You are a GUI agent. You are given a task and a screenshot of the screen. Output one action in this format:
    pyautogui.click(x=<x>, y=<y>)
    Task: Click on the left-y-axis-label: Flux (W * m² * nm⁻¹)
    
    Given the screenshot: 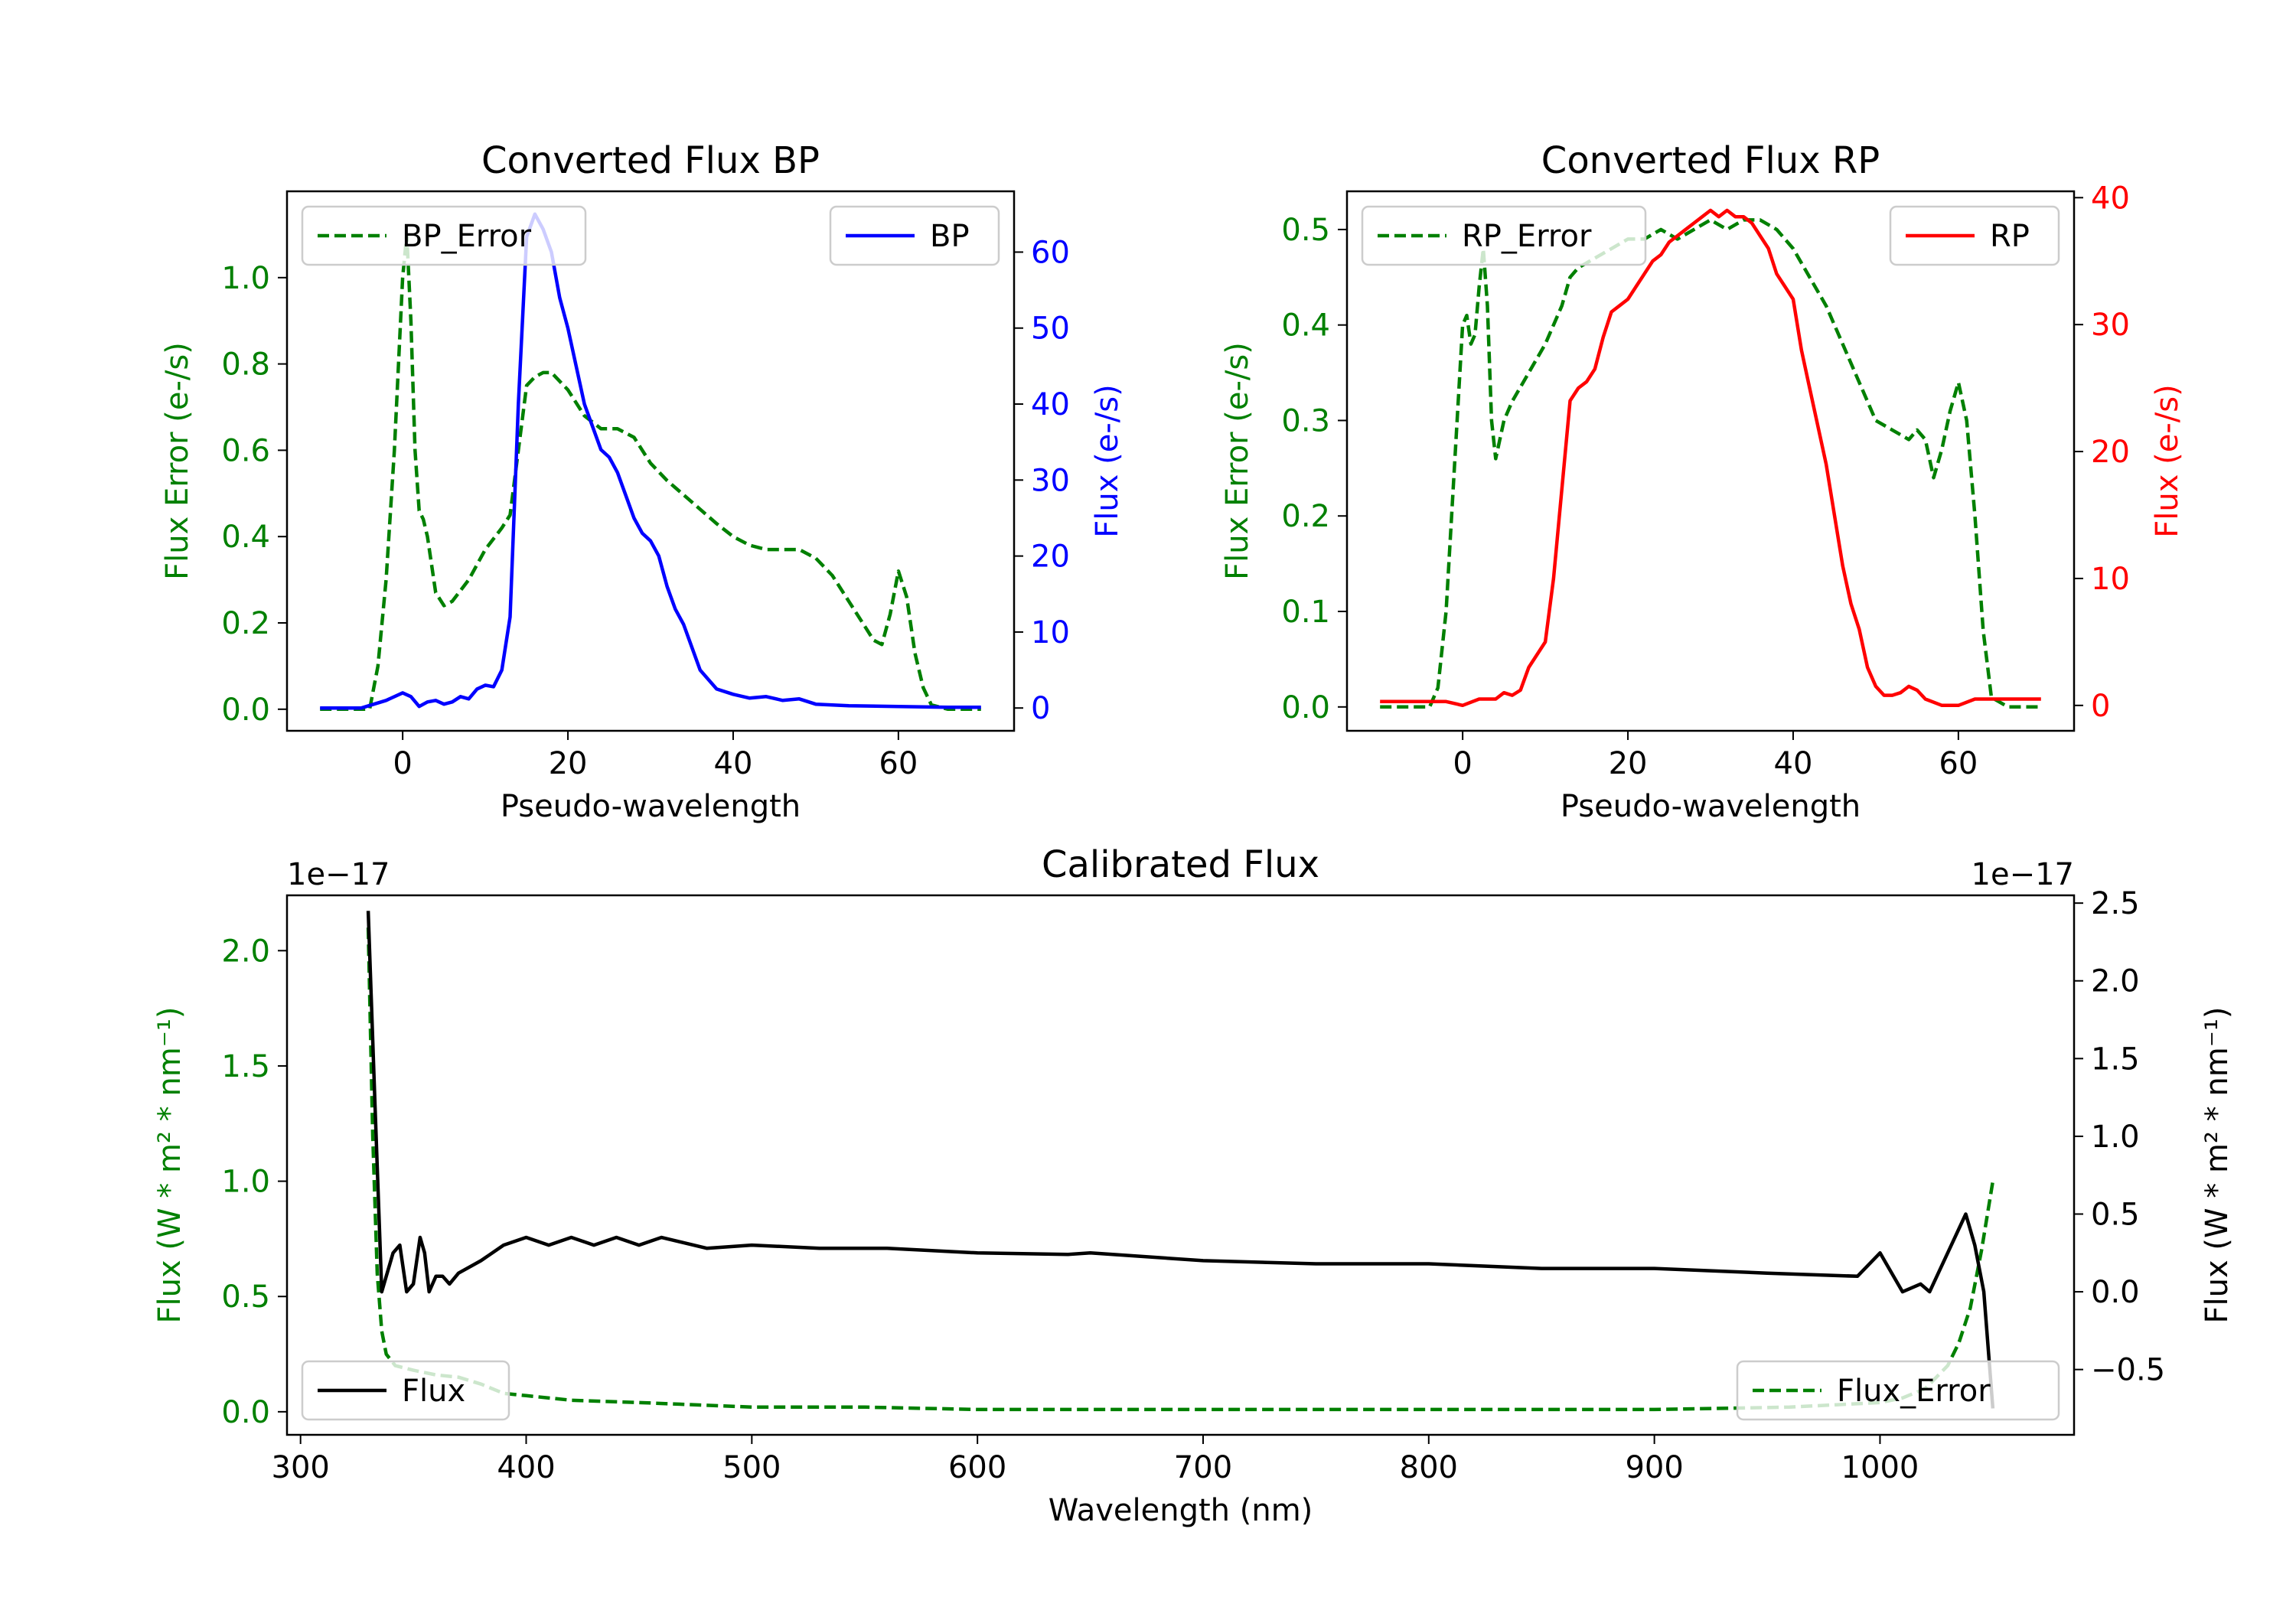 What is the action you would take?
    pyautogui.click(x=170, y=1165)
    